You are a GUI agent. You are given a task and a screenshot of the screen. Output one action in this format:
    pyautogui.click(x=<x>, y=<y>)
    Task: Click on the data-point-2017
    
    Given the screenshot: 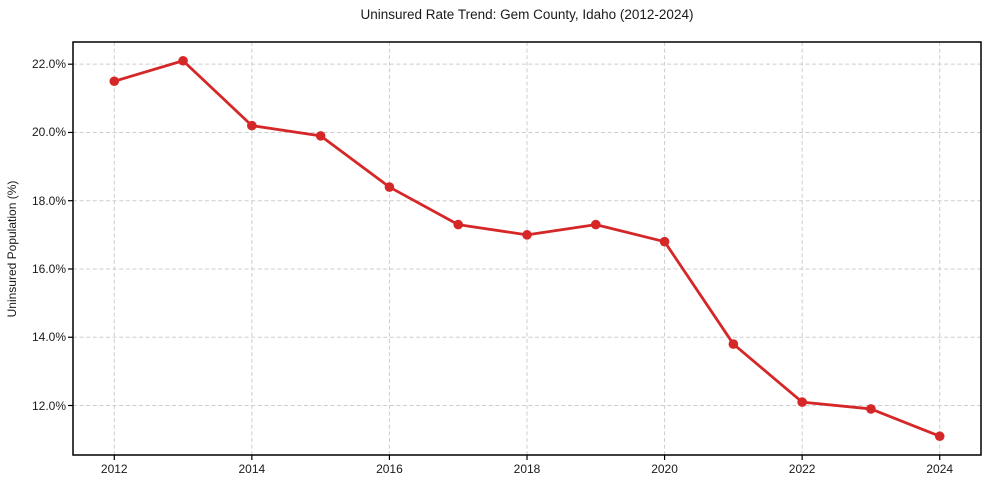 What is the action you would take?
    pyautogui.click(x=458, y=224)
    